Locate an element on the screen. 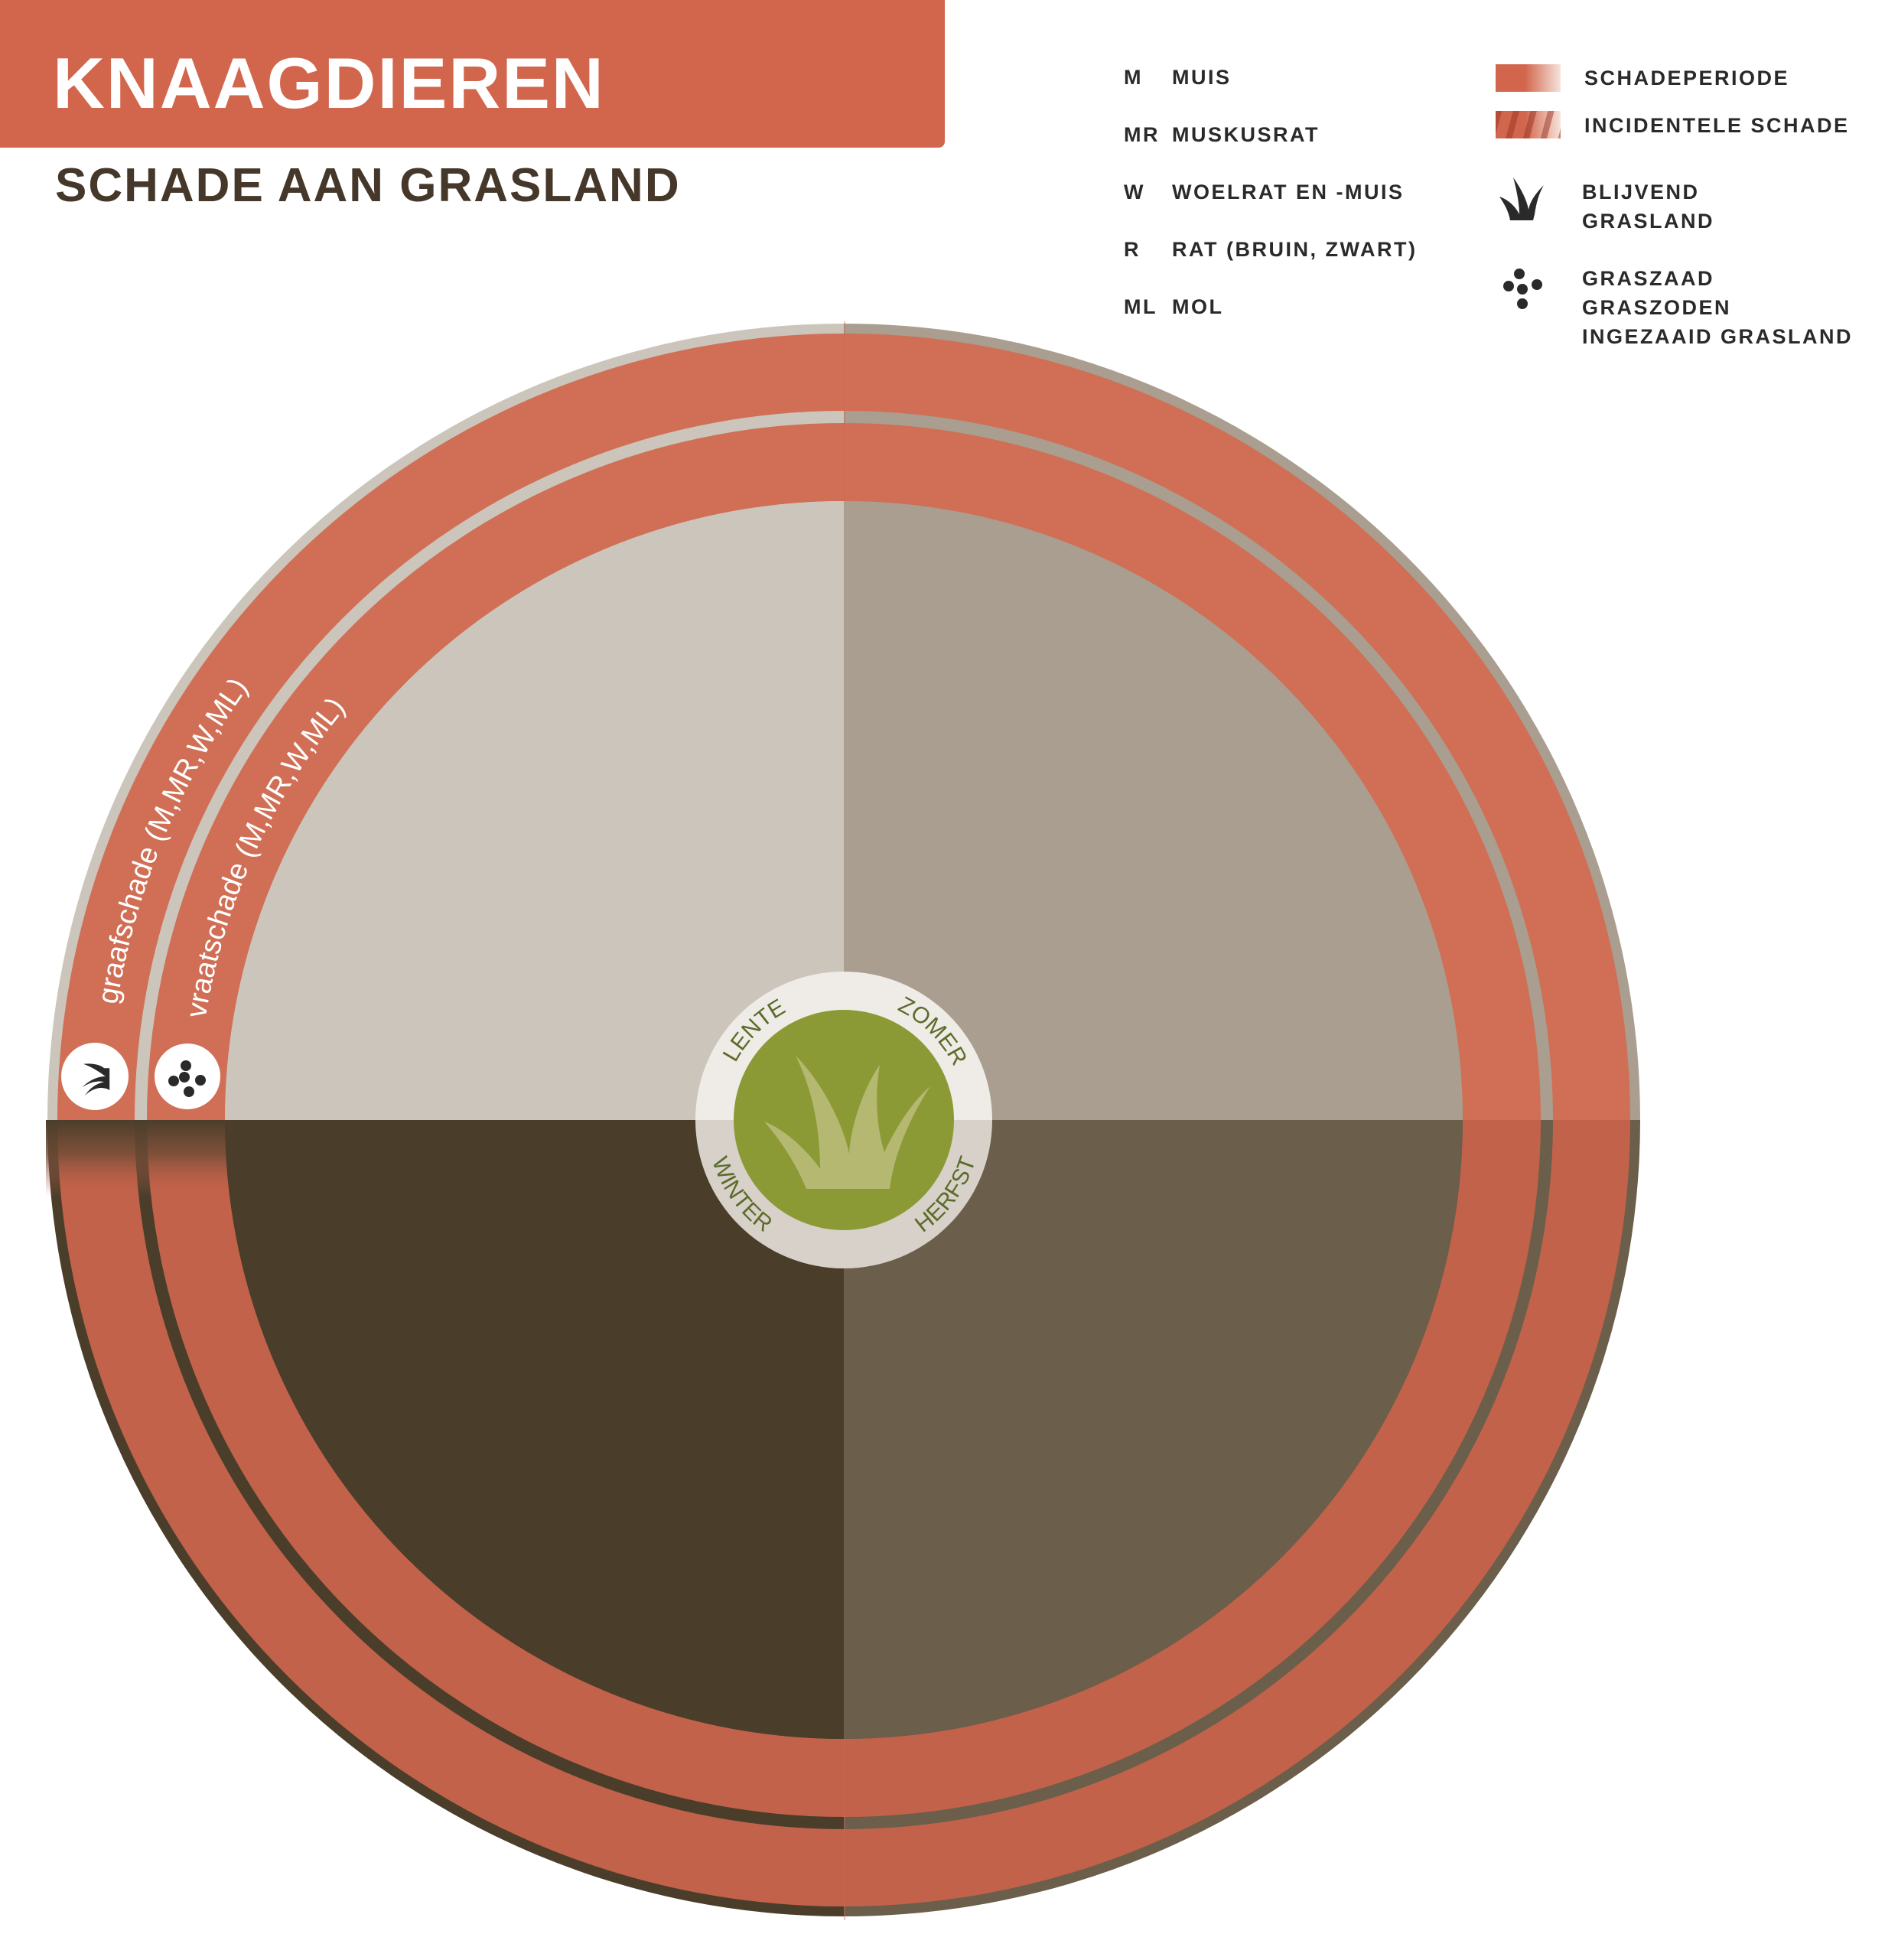  legend-incidental-damage: INCIDENTELE SCHADE is located at coordinates (1717, 125).